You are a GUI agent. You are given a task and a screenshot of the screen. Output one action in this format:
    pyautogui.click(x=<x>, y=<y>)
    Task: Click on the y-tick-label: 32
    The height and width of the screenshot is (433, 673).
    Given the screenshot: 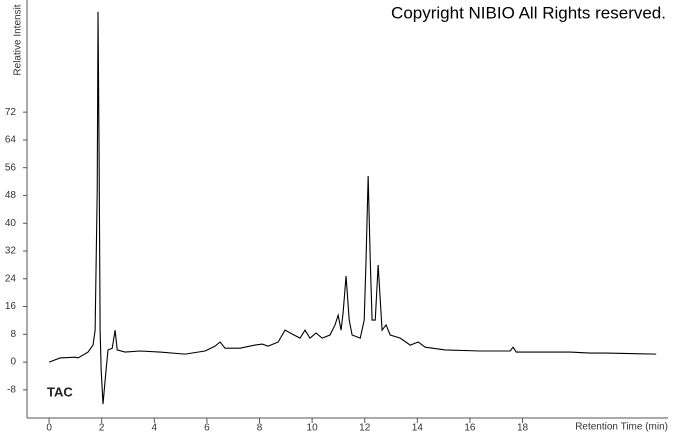 What is the action you would take?
    pyautogui.click(x=11, y=251)
    